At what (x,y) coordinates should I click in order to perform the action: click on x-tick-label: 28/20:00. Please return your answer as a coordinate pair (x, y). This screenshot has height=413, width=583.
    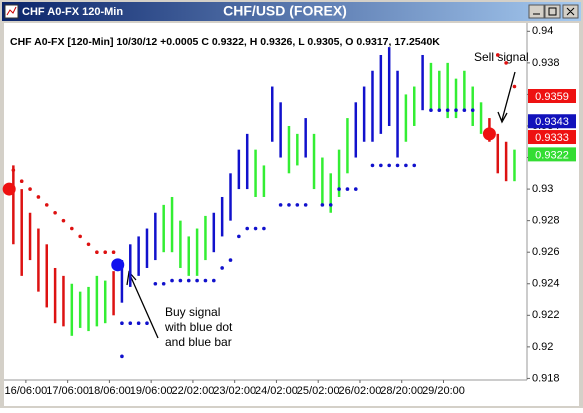
    Looking at the image, I should click on (401, 391).